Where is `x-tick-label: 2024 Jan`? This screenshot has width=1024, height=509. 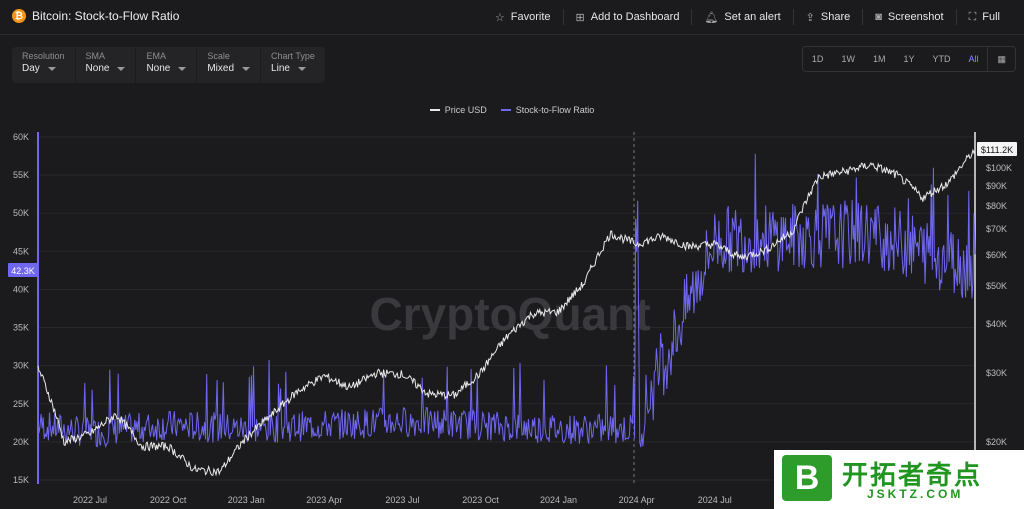
x-tick-label: 2024 Jan is located at coordinates (558, 500).